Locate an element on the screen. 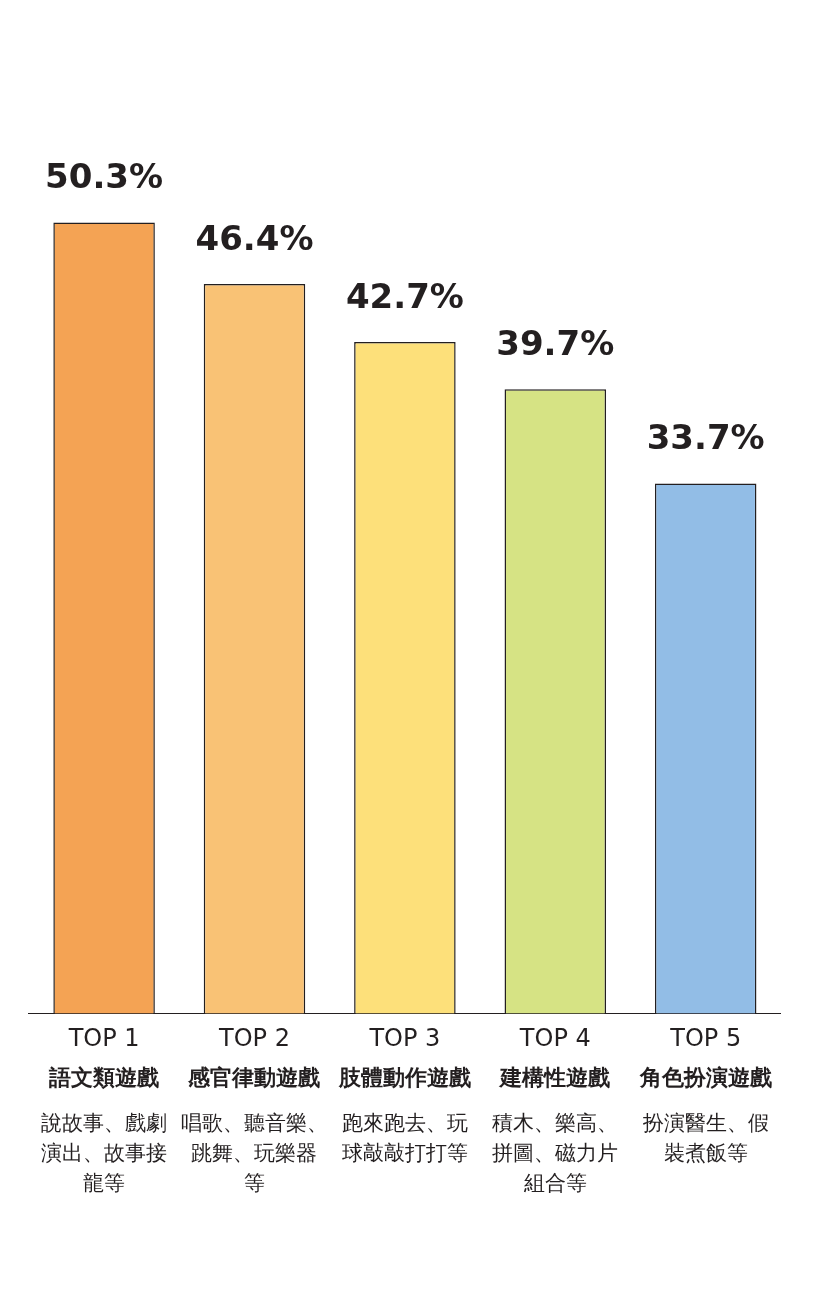 The width and height of the screenshot is (822, 1304). x-tick-label: 建構性遊戲 is located at coordinates (554, 1077).